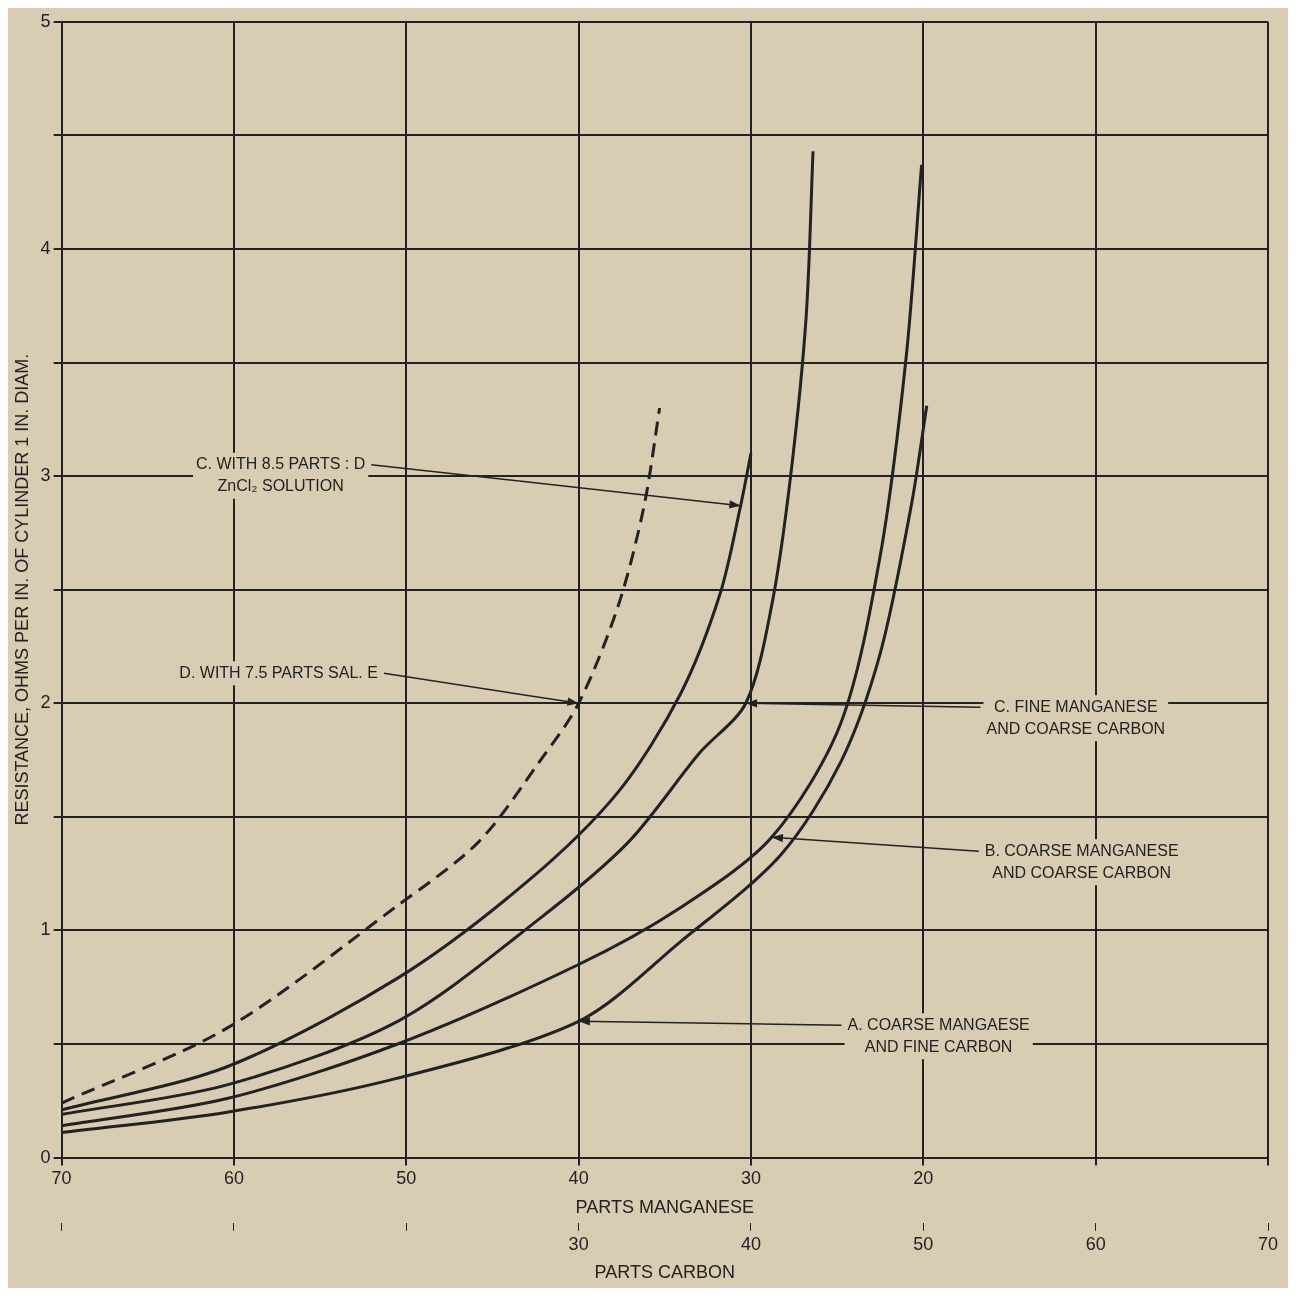 The width and height of the screenshot is (1300, 1302). What do you see at coordinates (45, 702) in the screenshot?
I see `y-tick-label: 2` at bounding box center [45, 702].